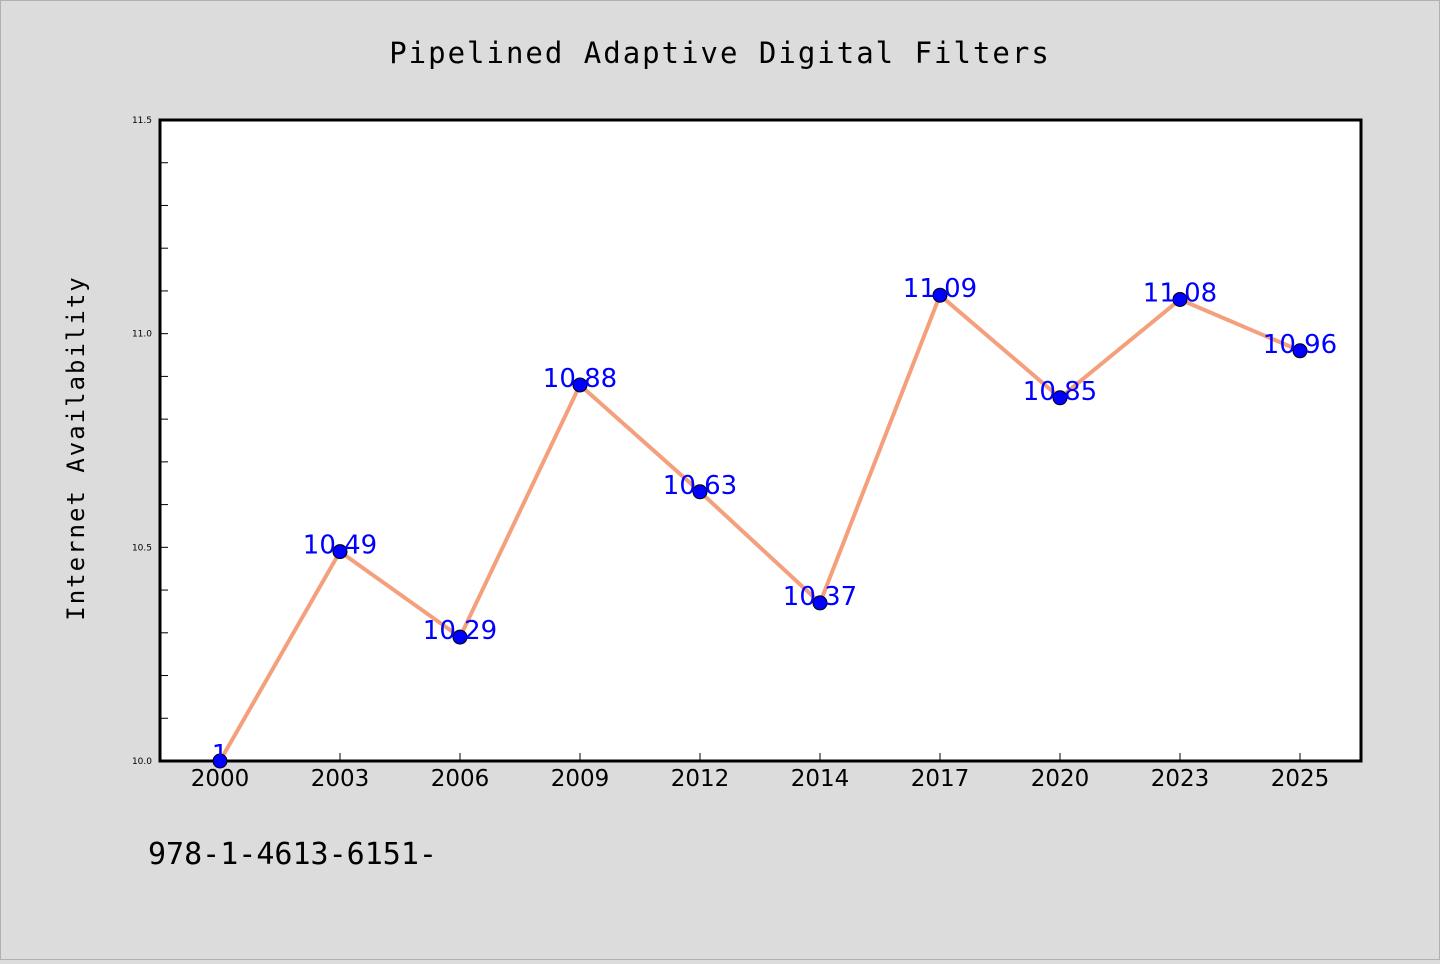 This screenshot has height=964, width=1440. I want to click on data-label: 10.29, so click(460, 631).